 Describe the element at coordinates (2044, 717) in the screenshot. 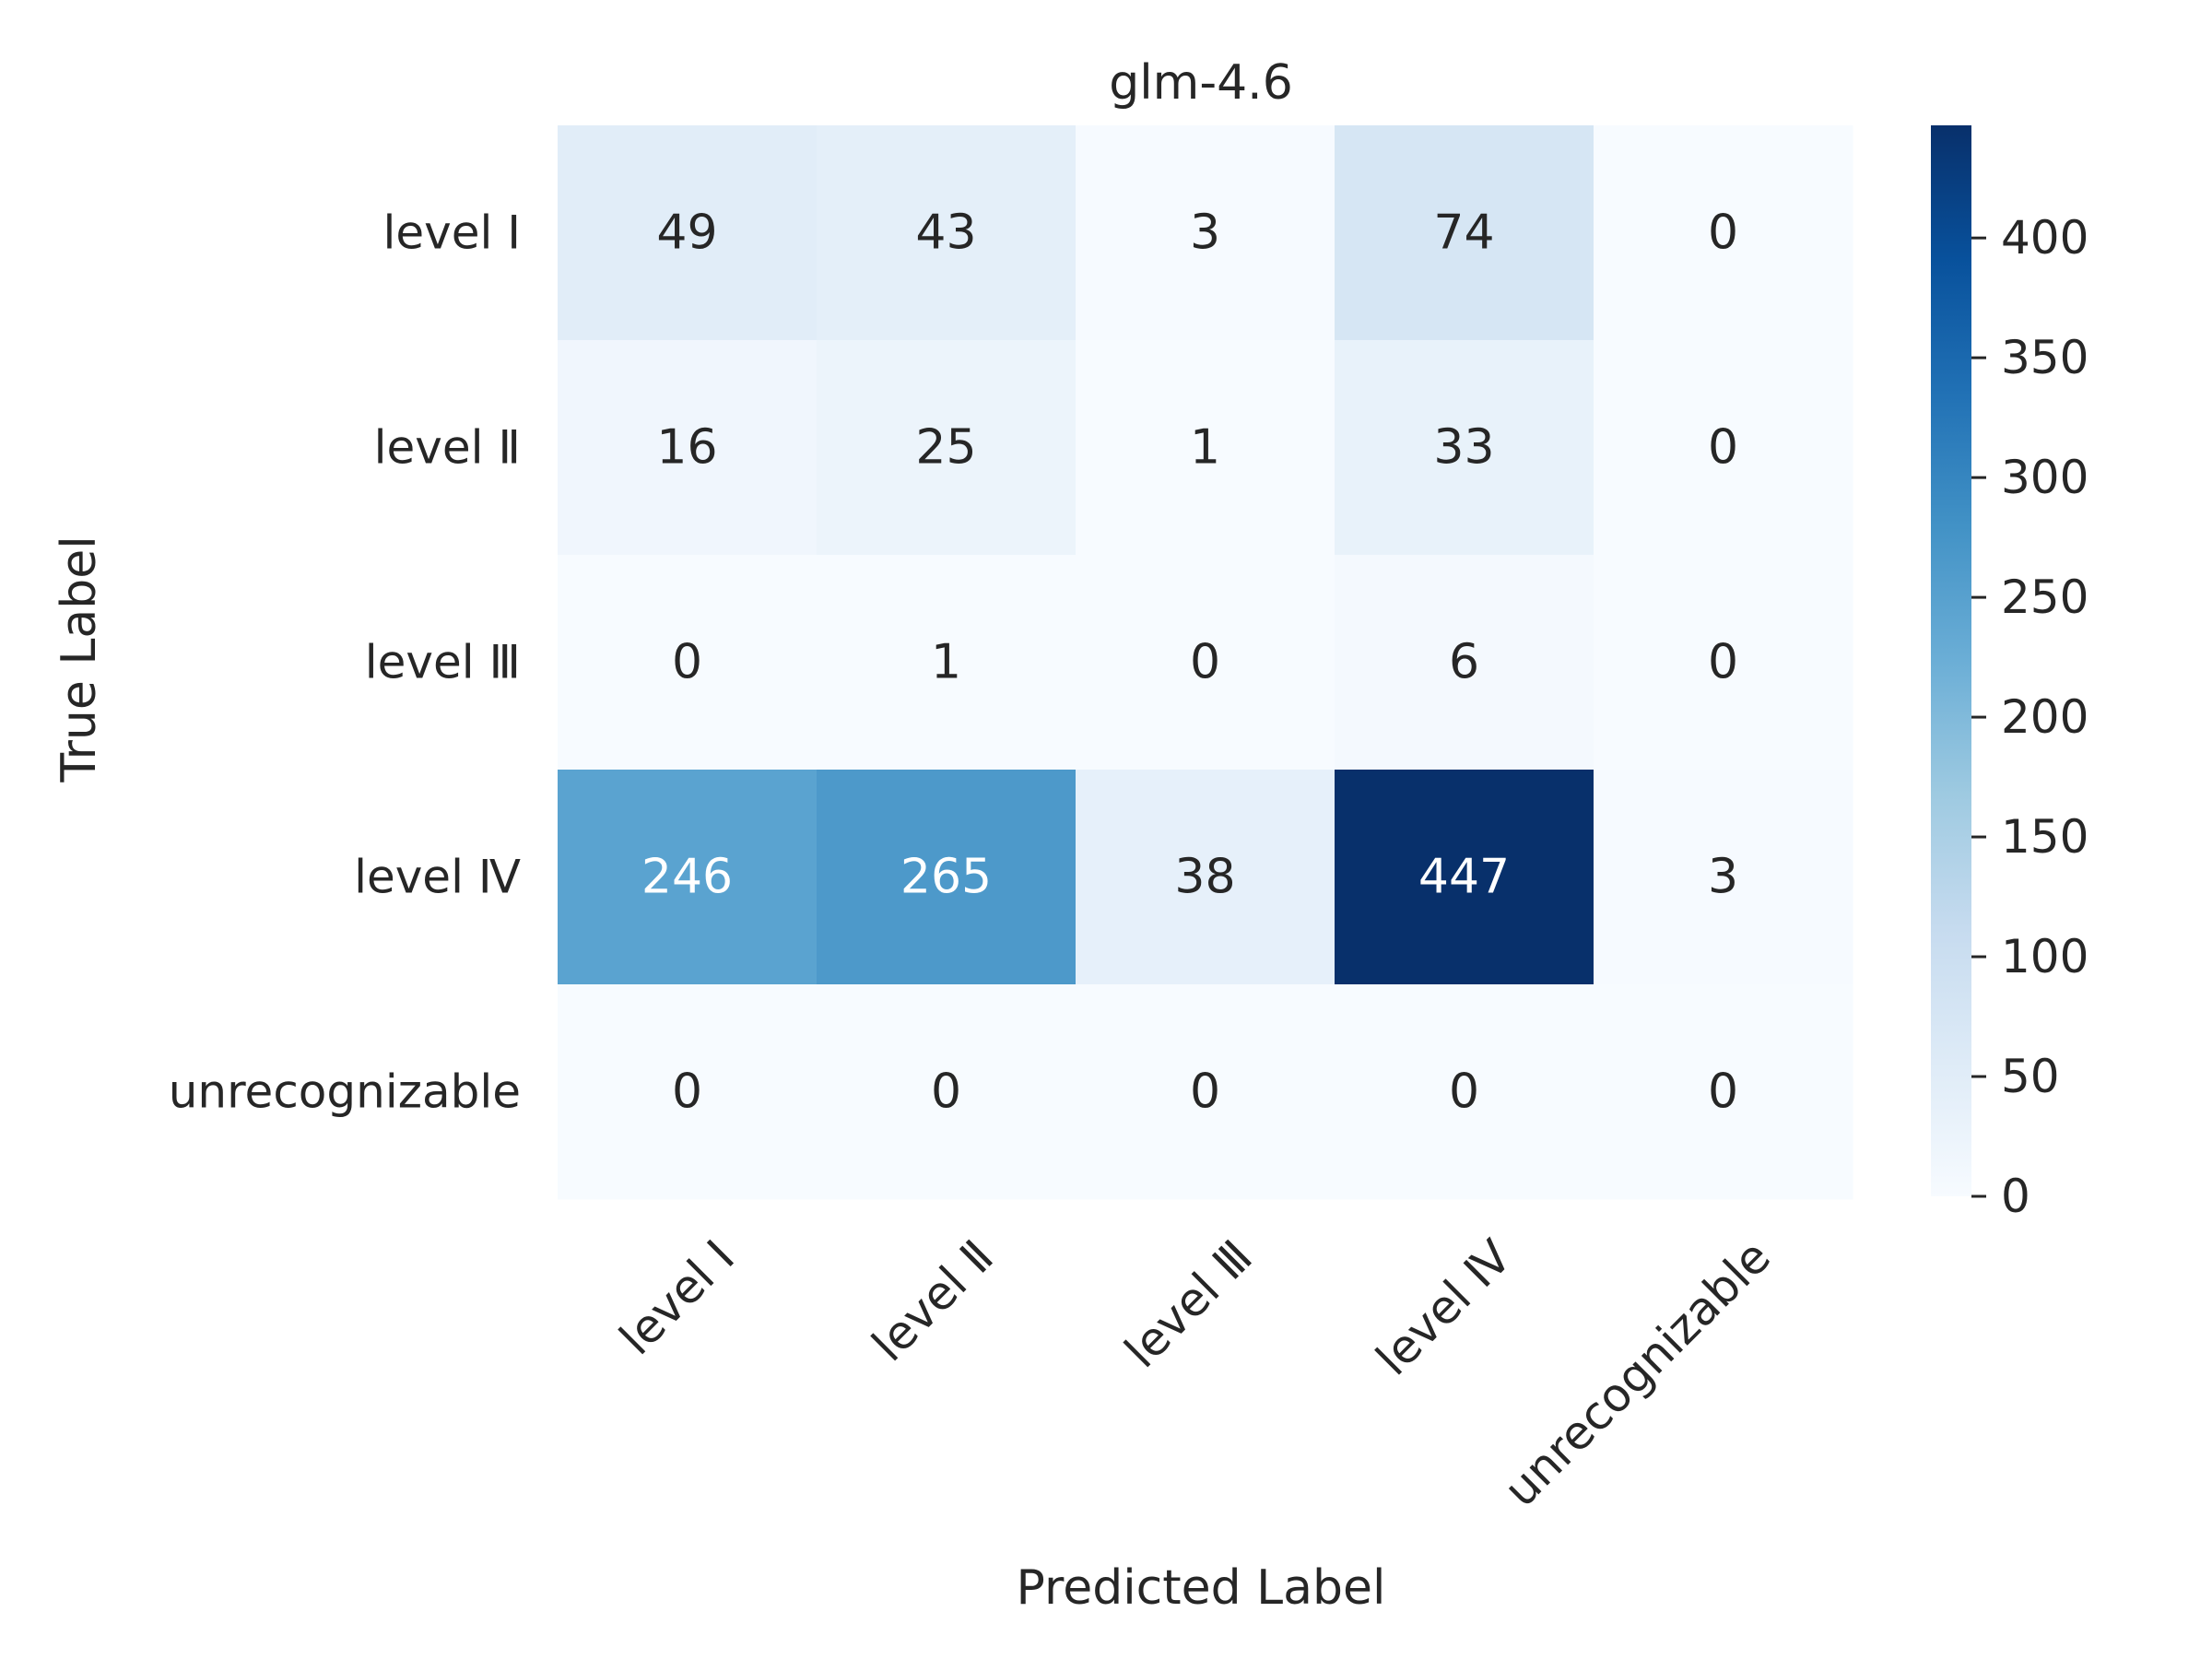

I see `colorbar-tick-label: 200` at that location.